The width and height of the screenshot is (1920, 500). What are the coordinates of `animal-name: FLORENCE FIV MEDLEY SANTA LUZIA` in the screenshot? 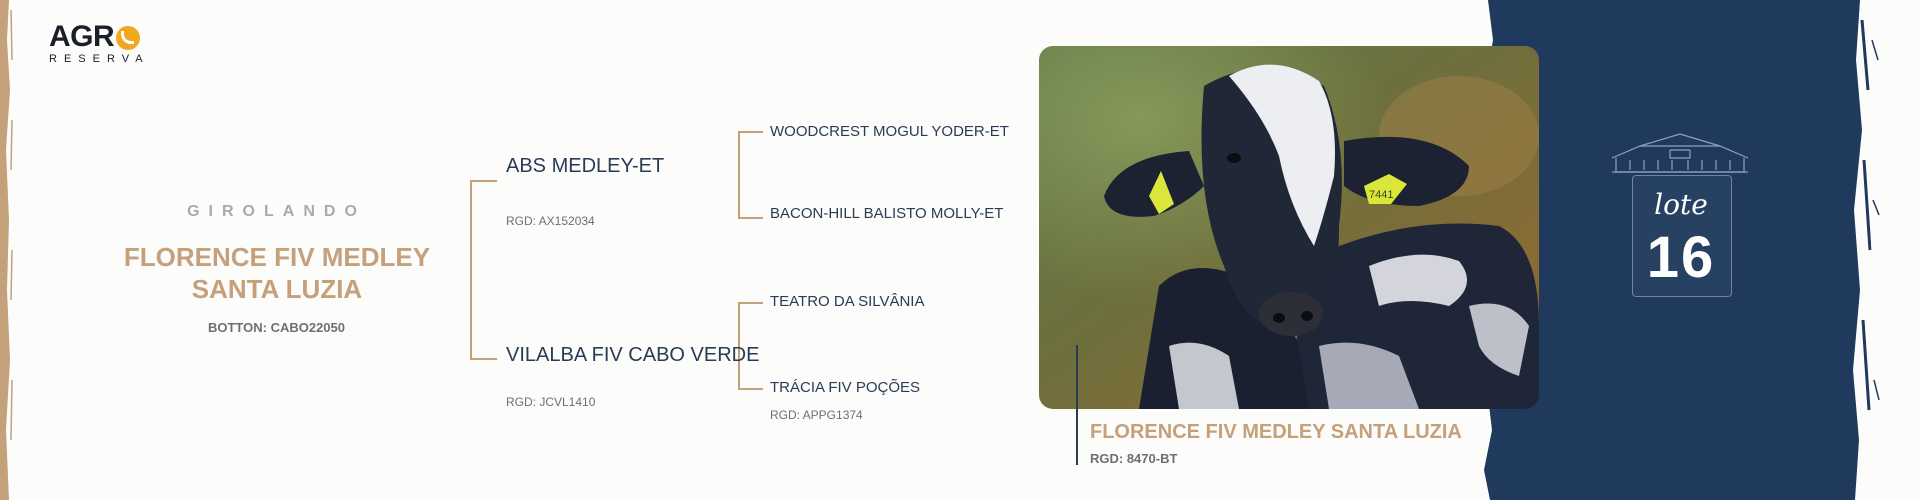 It's located at (277, 273).